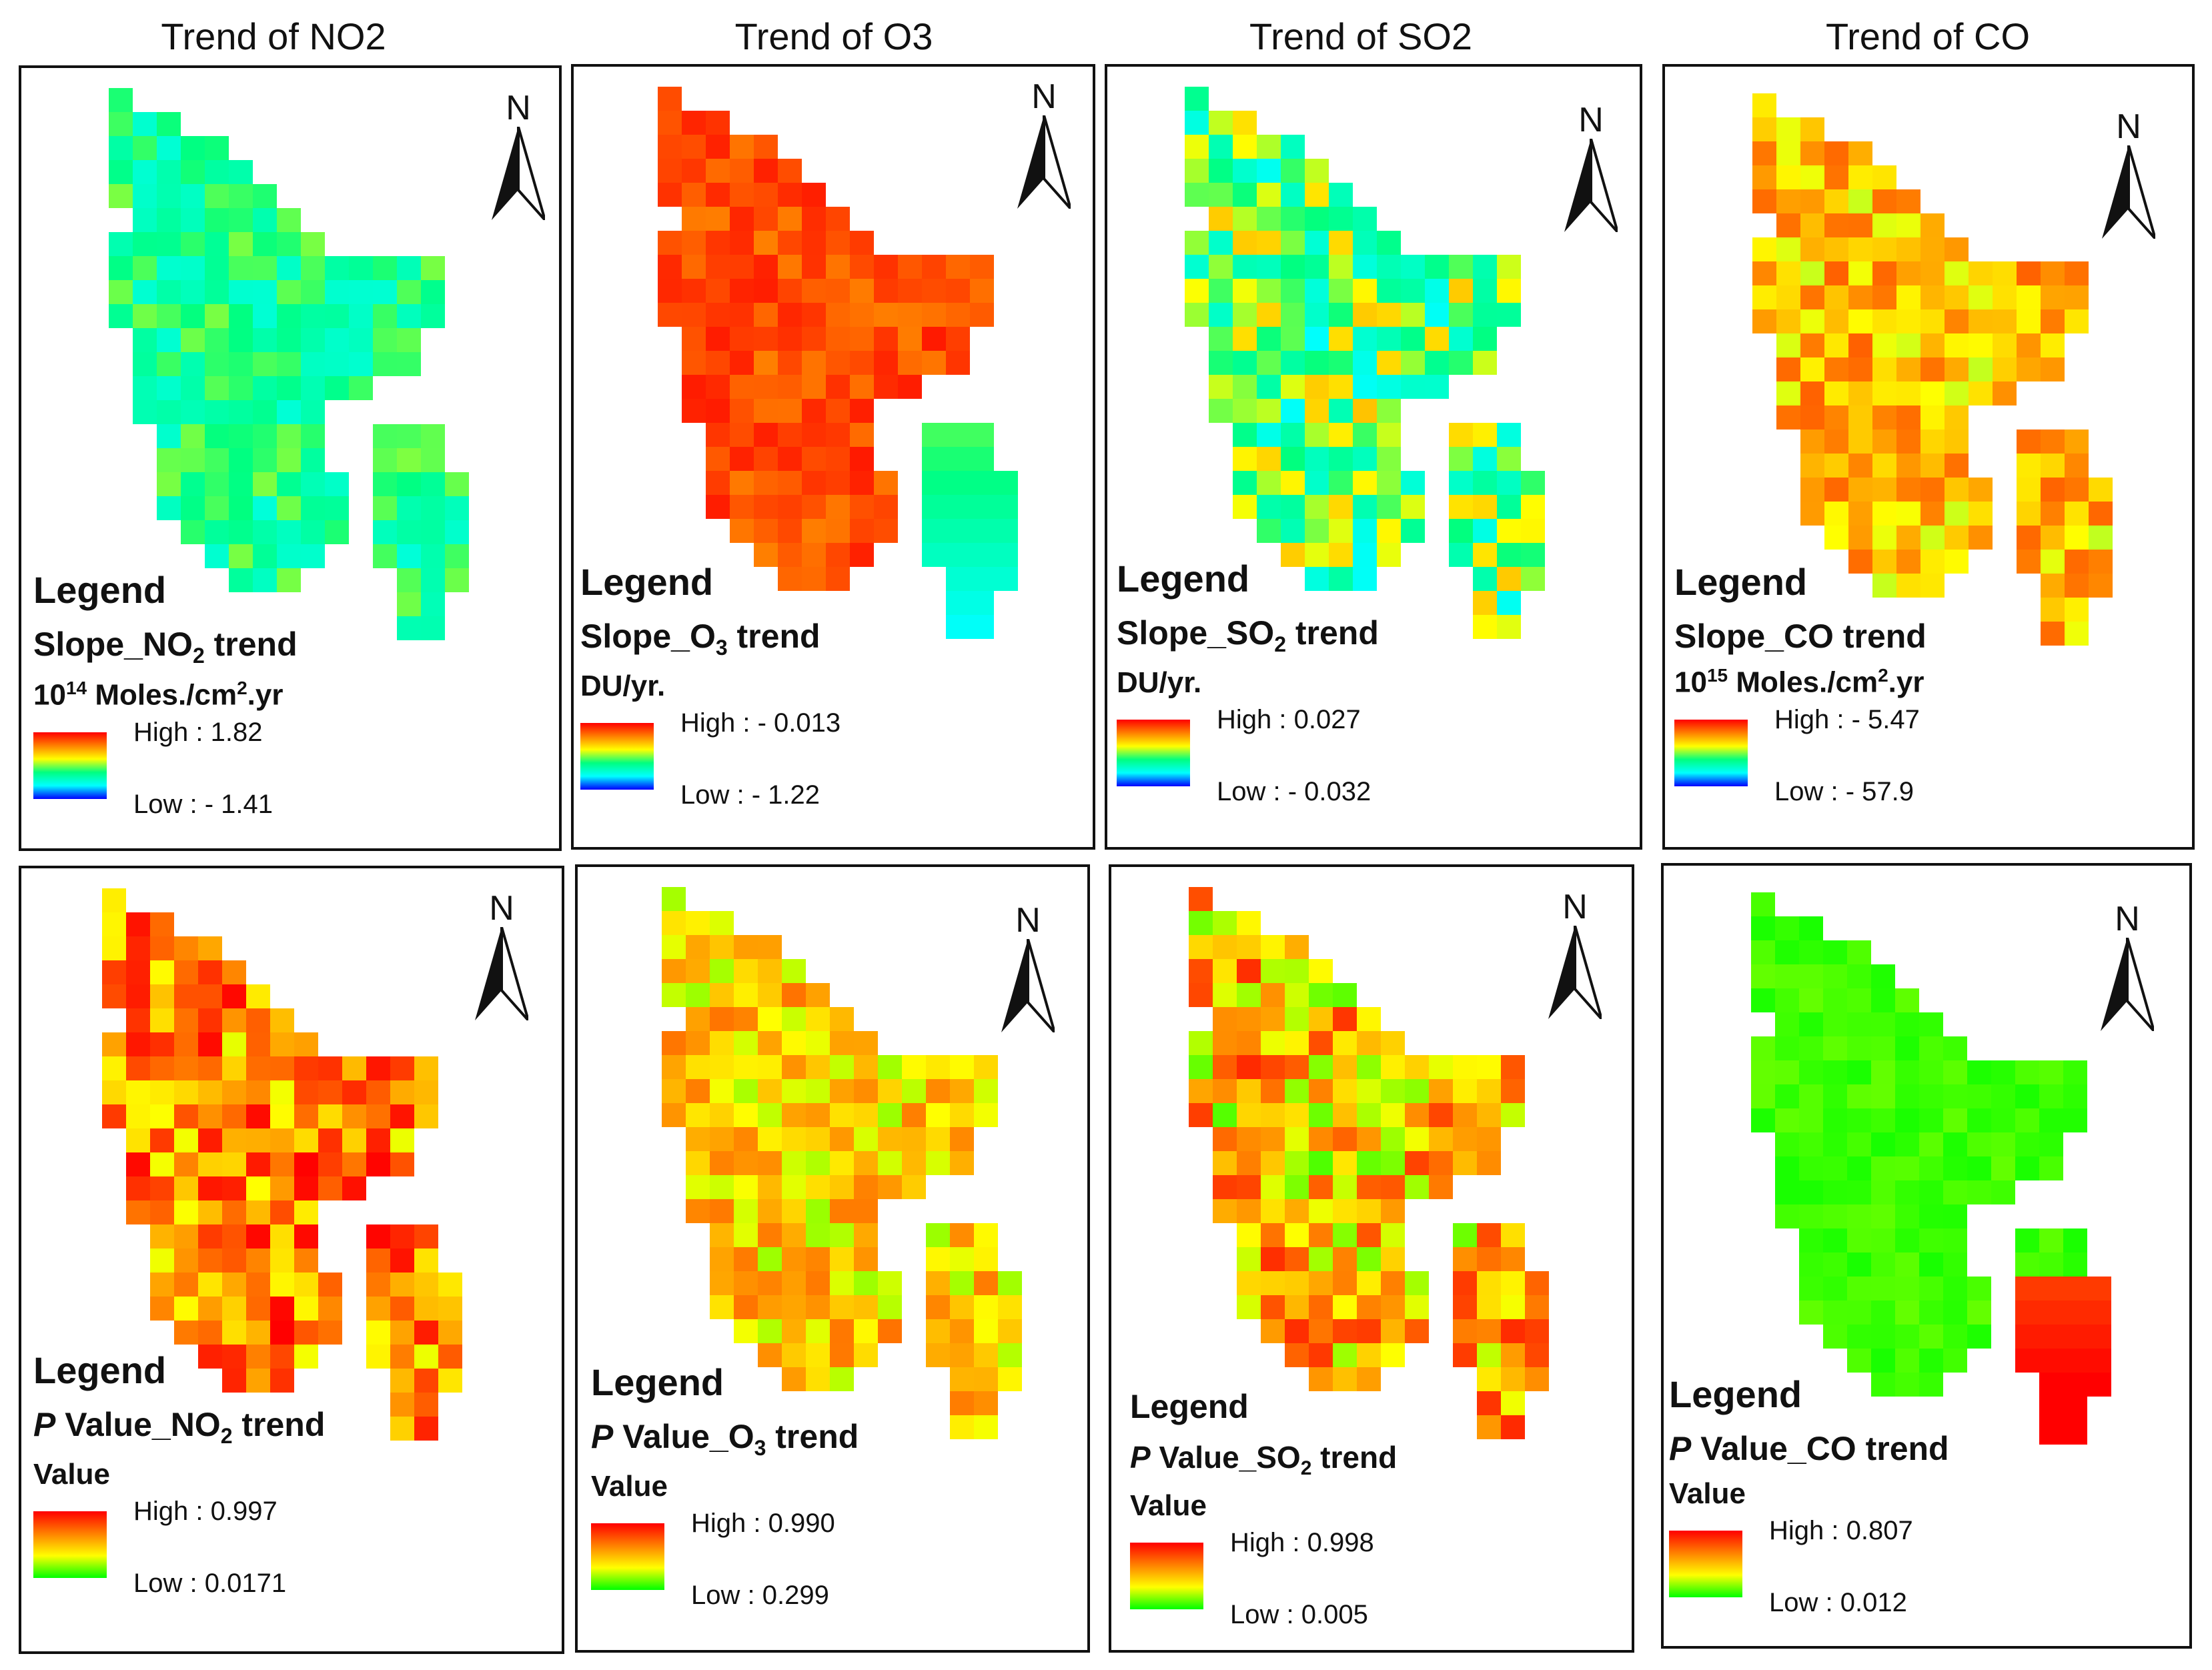  What do you see at coordinates (1838, 1603) in the screenshot?
I see `legend-low-value: Low : 0.012` at bounding box center [1838, 1603].